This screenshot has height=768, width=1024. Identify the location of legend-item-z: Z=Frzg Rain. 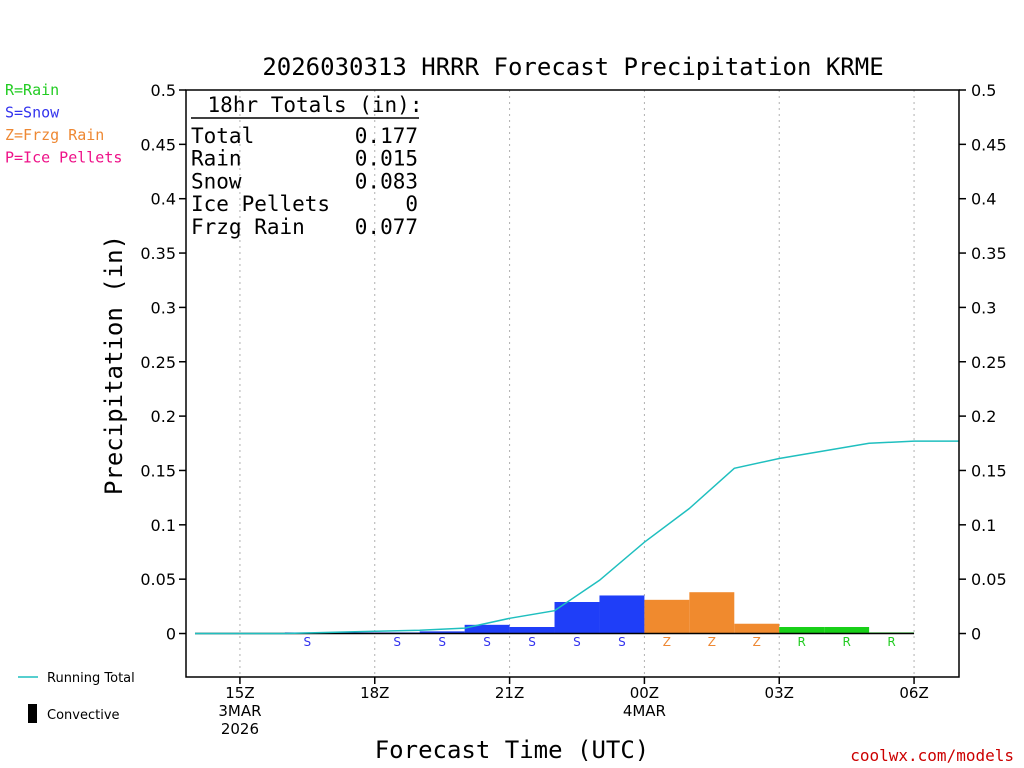
(54, 135).